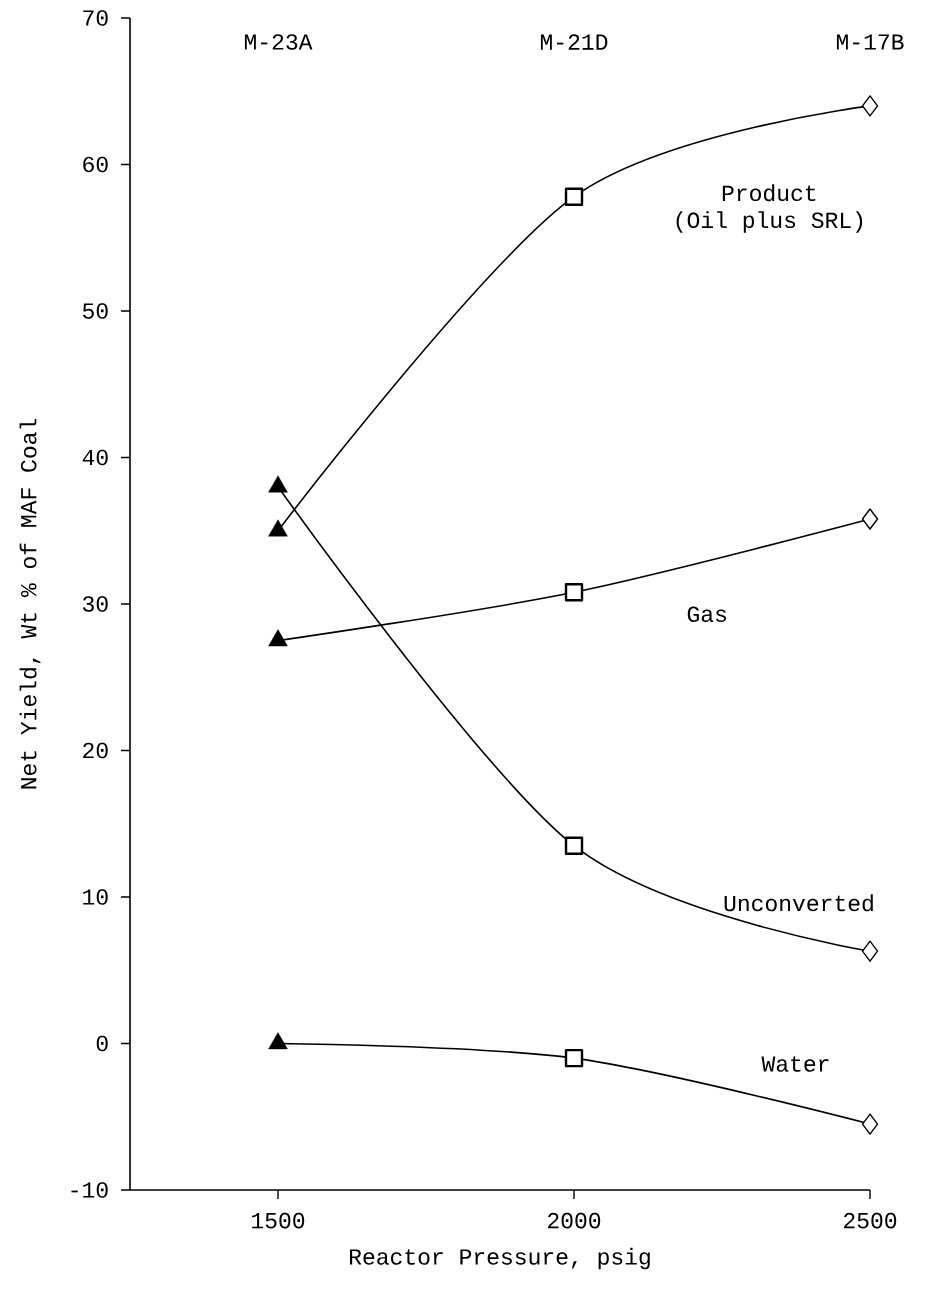 The width and height of the screenshot is (925, 1301). I want to click on annotation: M-23A, so click(278, 42).